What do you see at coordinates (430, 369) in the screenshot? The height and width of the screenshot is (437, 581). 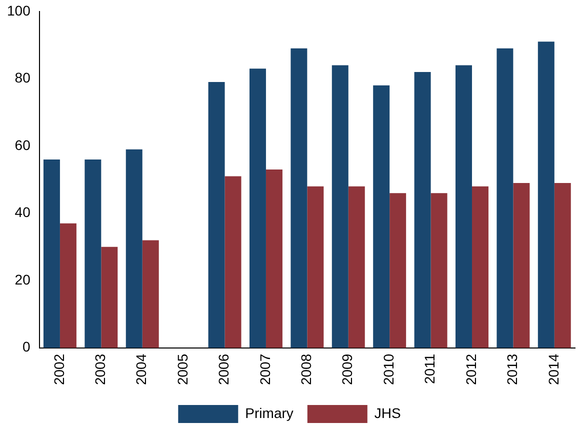 I see `x-tick-label: 2011` at bounding box center [430, 369].